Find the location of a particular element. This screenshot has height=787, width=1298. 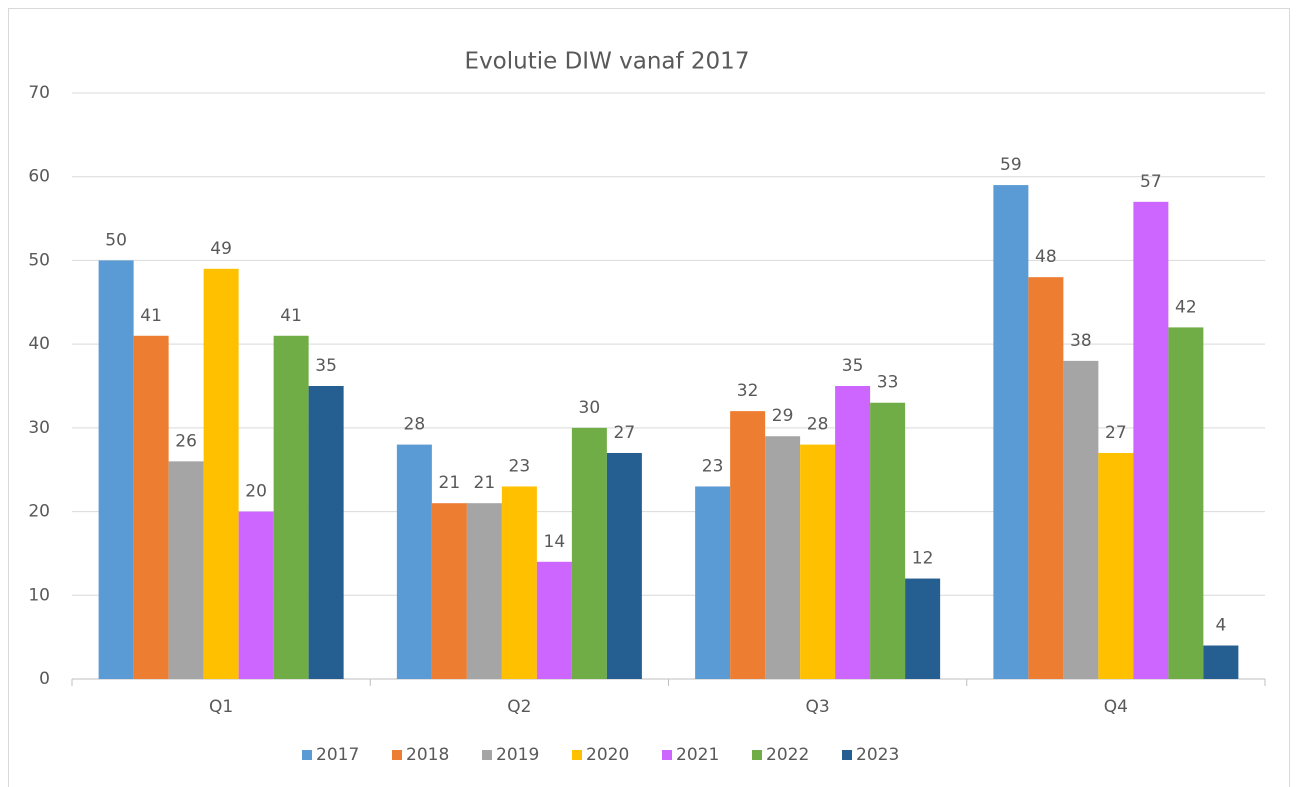

y-tick-label: 30 is located at coordinates (39, 428).